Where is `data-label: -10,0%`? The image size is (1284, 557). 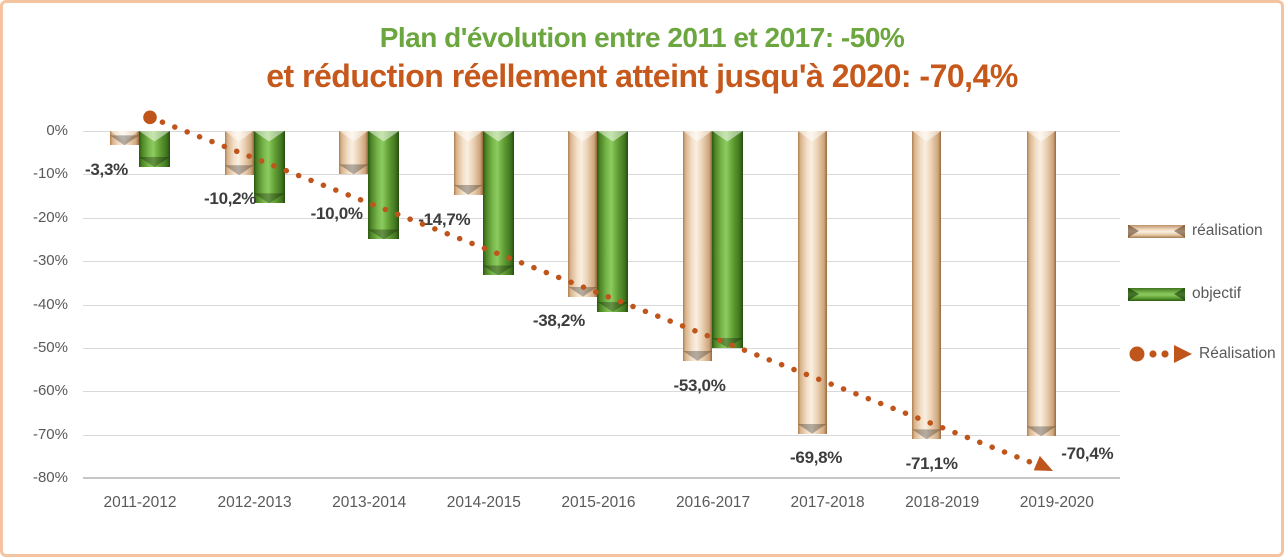 data-label: -10,0% is located at coordinates (336, 214).